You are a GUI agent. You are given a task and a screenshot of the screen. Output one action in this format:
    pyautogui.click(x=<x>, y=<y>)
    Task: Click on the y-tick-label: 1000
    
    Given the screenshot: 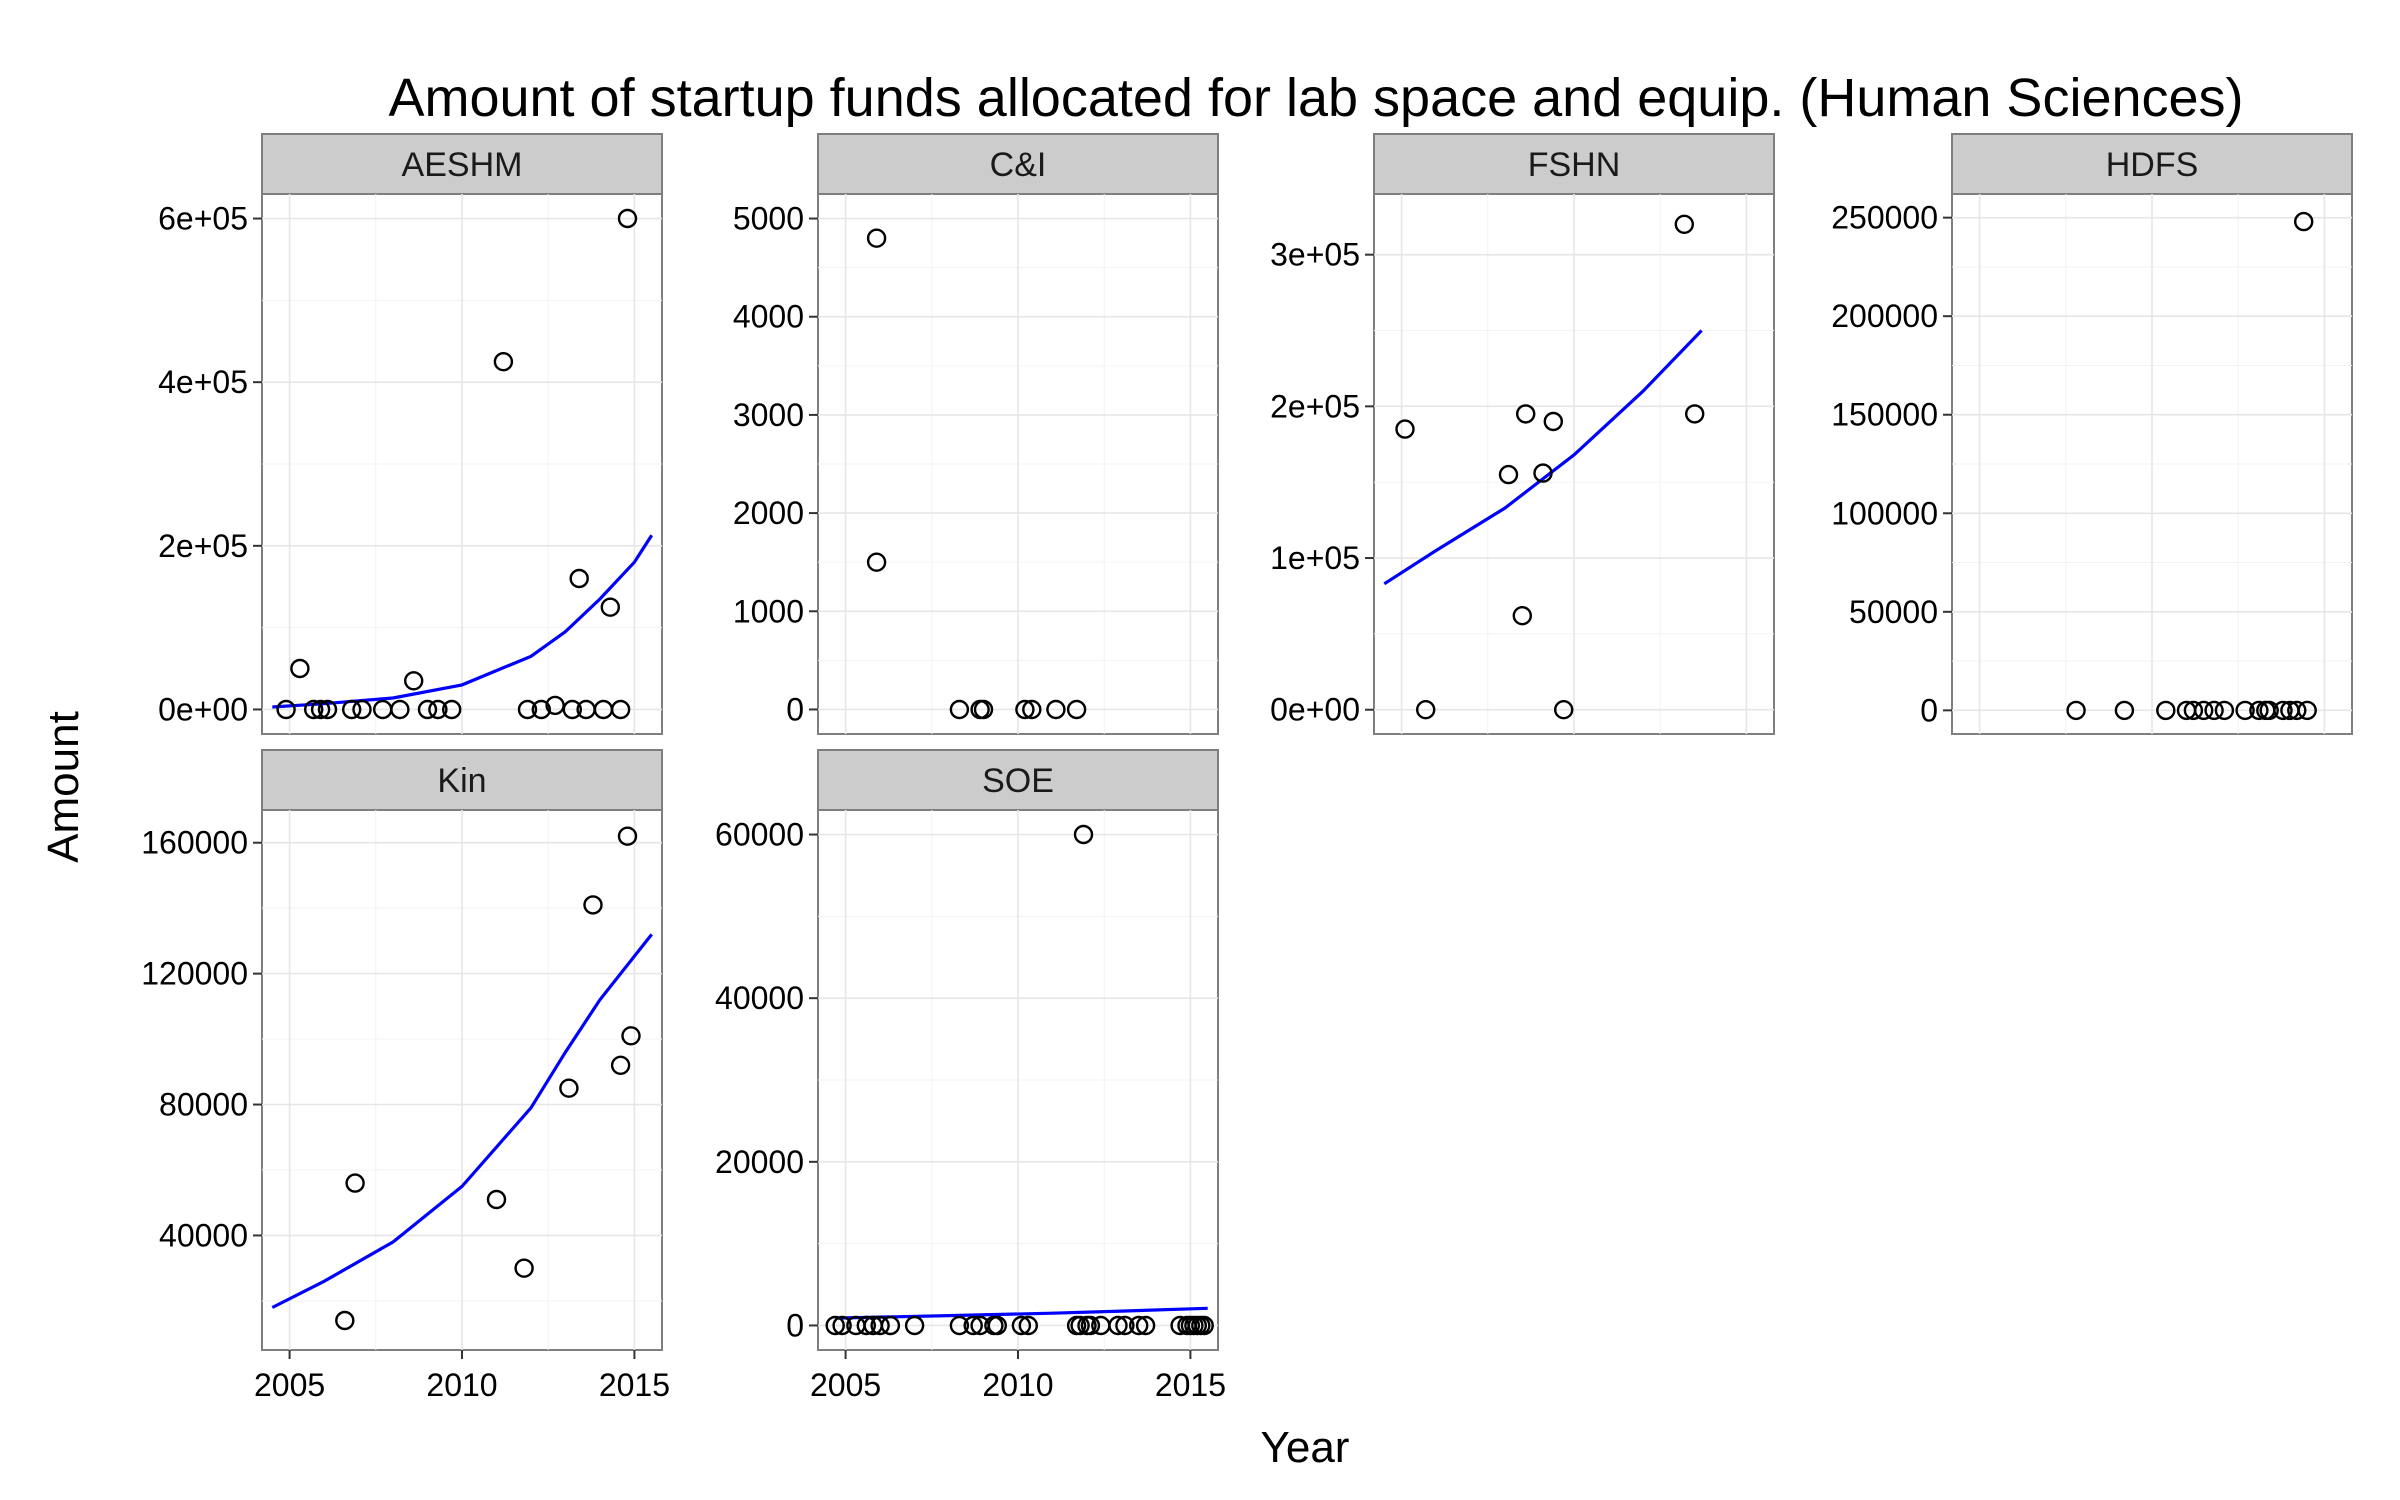 What is the action you would take?
    pyautogui.click(x=768, y=611)
    